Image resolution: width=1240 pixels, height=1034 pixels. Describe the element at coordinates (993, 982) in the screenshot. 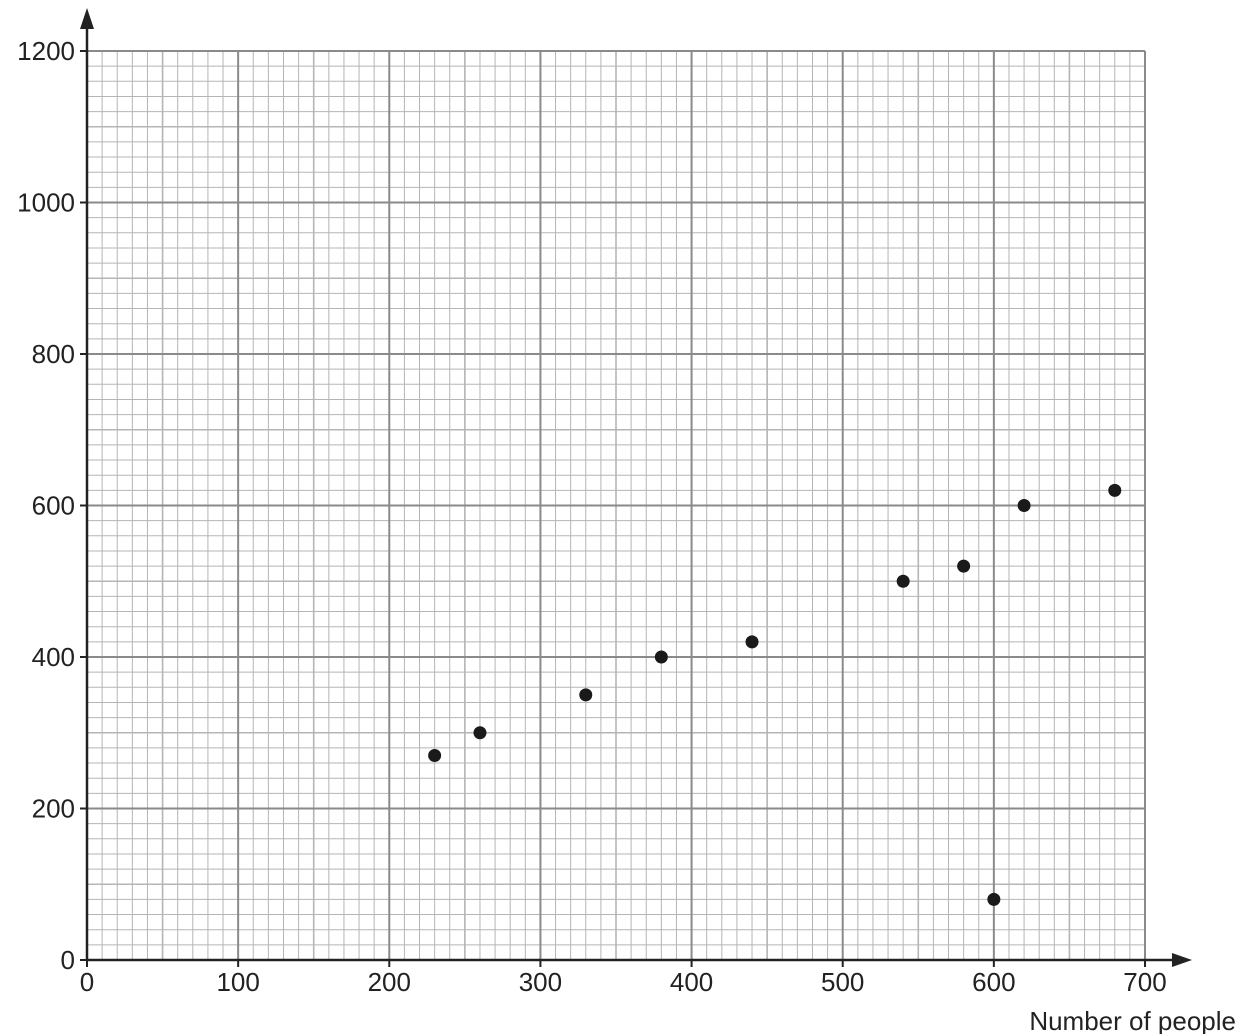

I see `x-tick-label: 600` at that location.